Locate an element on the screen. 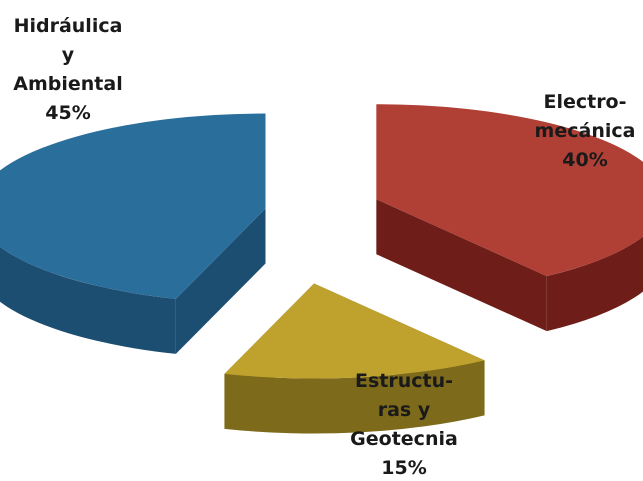 Image resolution: width=643 pixels, height=481 pixels. pie-label-line: ras y is located at coordinates (404, 410).